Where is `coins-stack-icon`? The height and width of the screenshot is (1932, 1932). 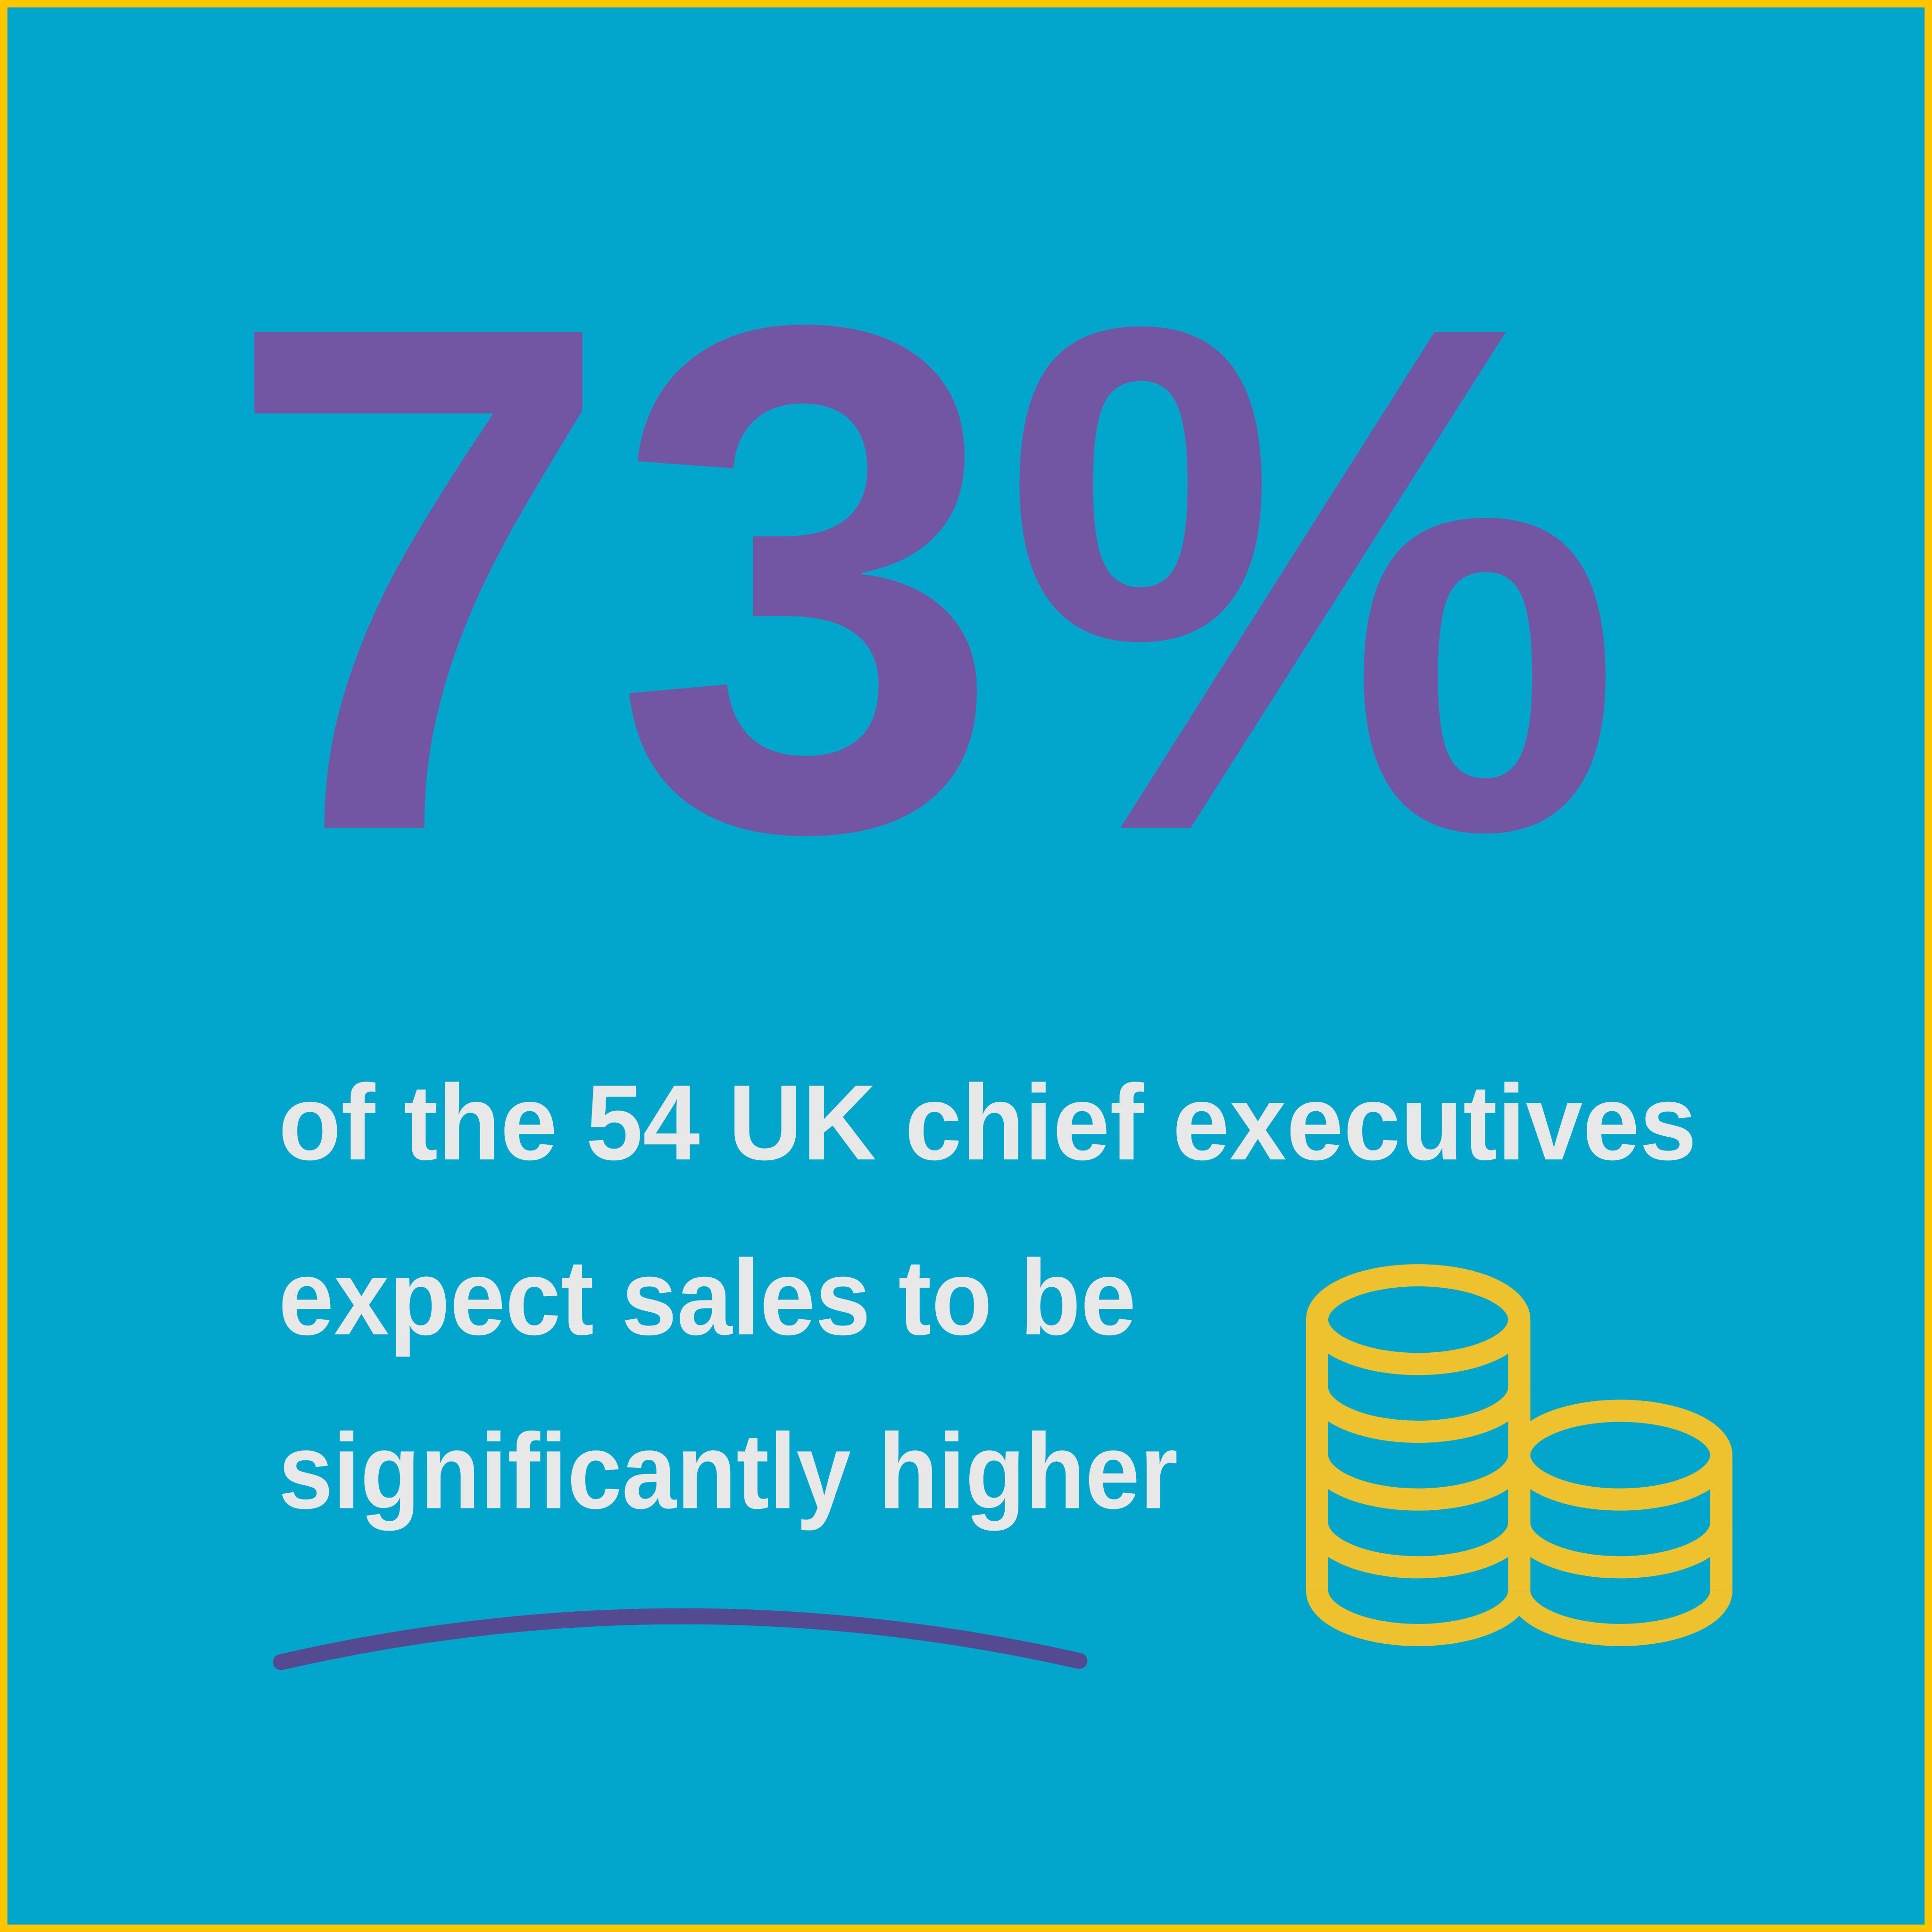 coins-stack-icon is located at coordinates (1519, 1455).